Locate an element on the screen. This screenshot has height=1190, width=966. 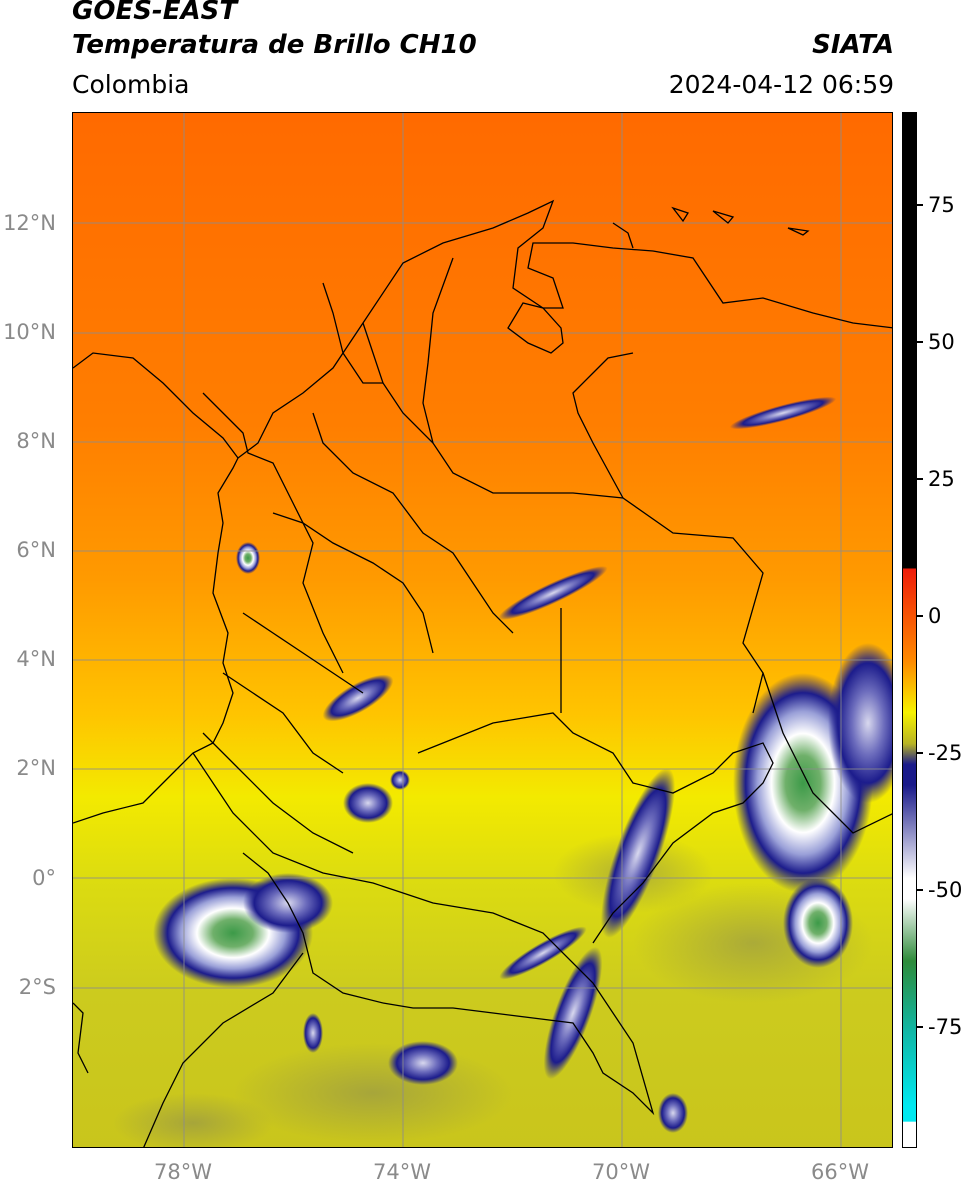
lon-label-74w: 74°W is located at coordinates (402, 1172).